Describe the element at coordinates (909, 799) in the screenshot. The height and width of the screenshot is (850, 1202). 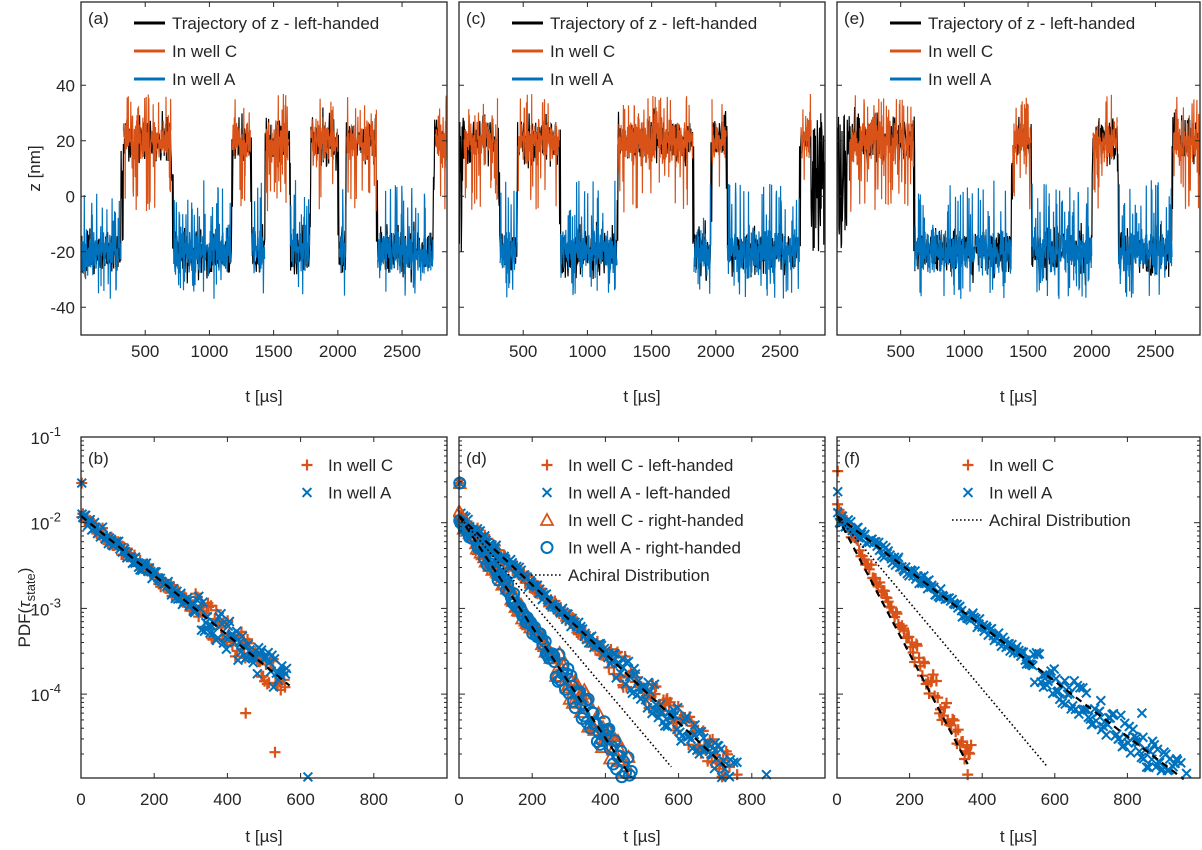
I see `x-tick-label: 200` at that location.